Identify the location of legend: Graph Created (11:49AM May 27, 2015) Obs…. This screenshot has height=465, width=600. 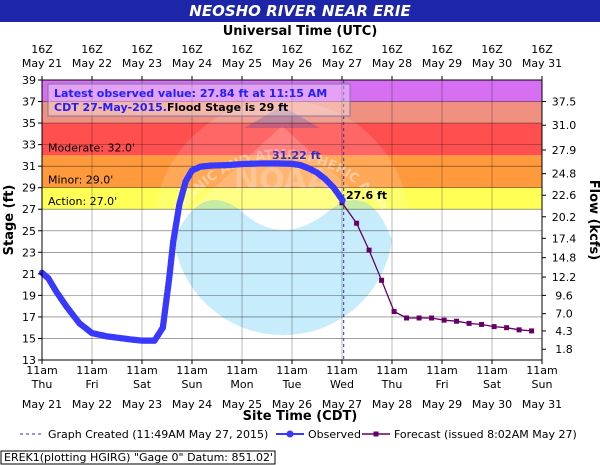
(298, 434).